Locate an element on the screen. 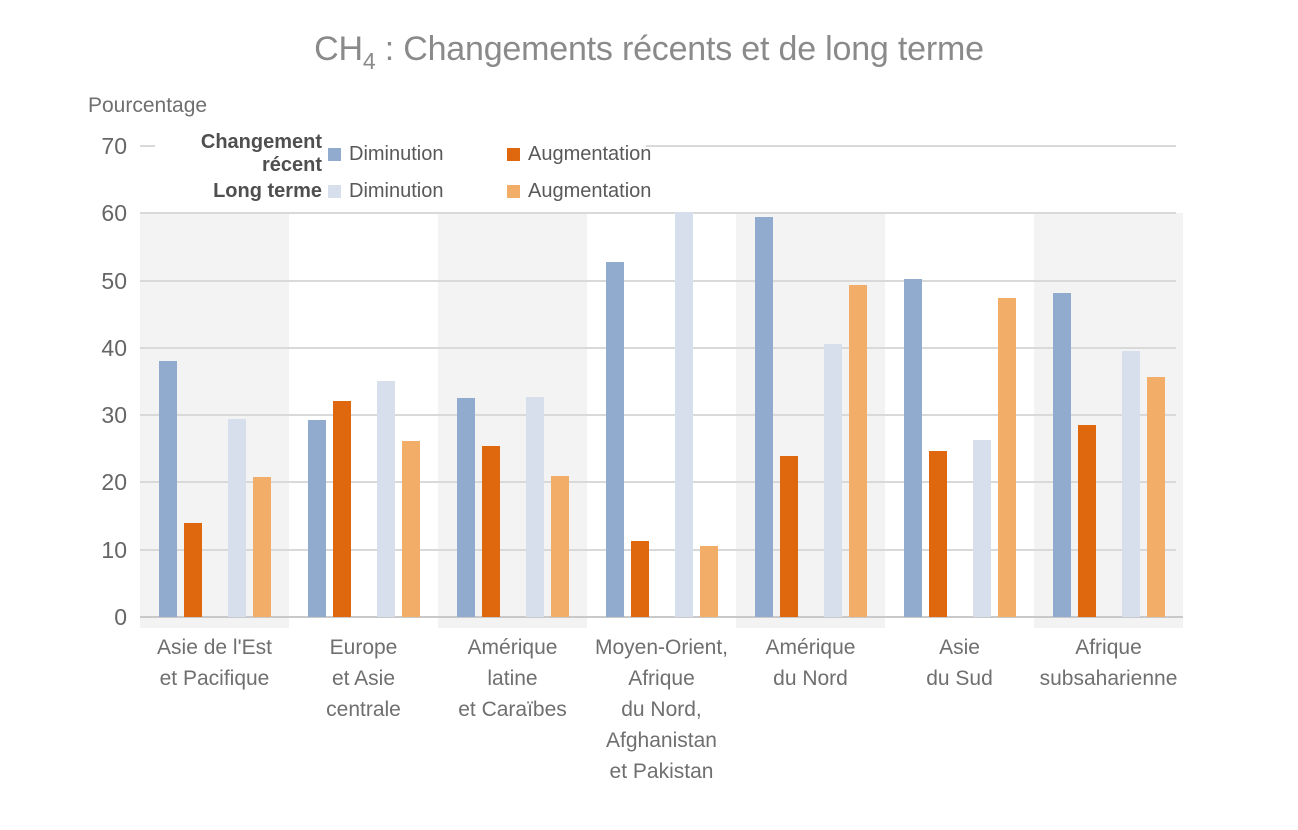 The height and width of the screenshot is (830, 1298). legend-label-recent-diminution: Diminution is located at coordinates (396, 153).